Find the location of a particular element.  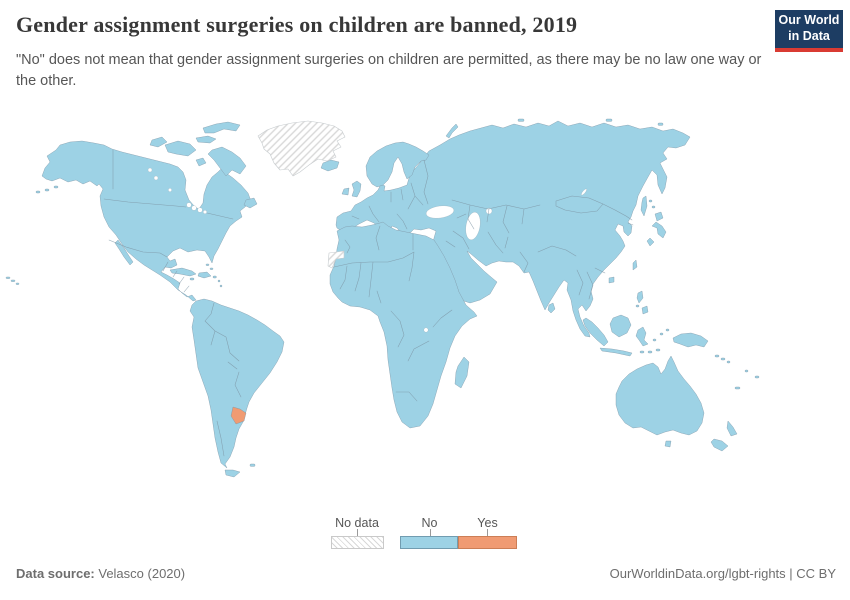

legend-label-no: No is located at coordinates (429, 523).